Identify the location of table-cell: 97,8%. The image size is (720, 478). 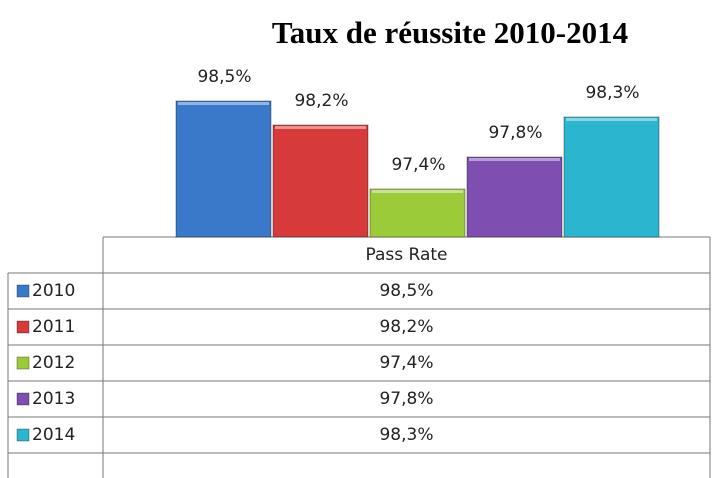
(406, 399).